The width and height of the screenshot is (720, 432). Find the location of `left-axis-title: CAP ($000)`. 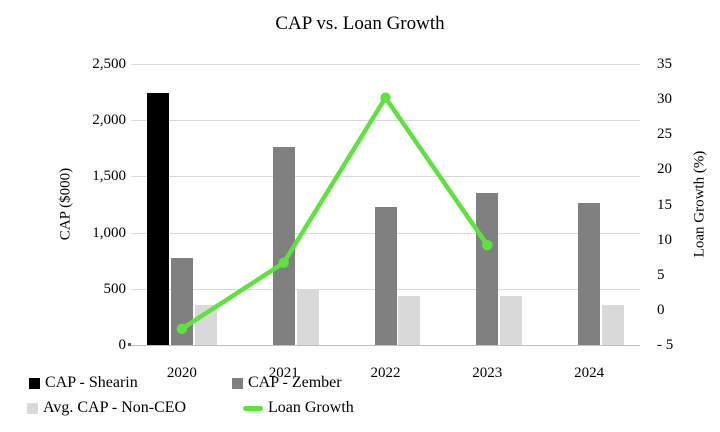

left-axis-title: CAP ($000) is located at coordinates (65, 204).